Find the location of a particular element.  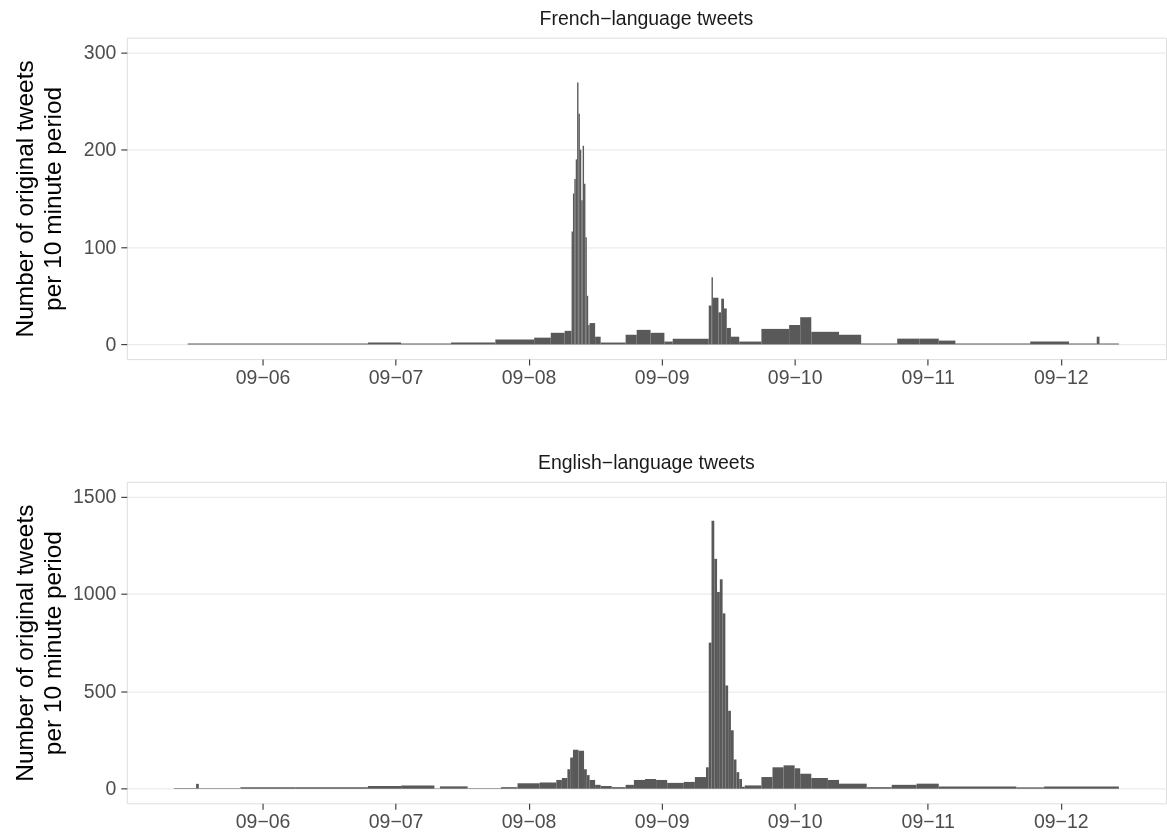

y-tick-label: 300 is located at coordinates (100, 51).